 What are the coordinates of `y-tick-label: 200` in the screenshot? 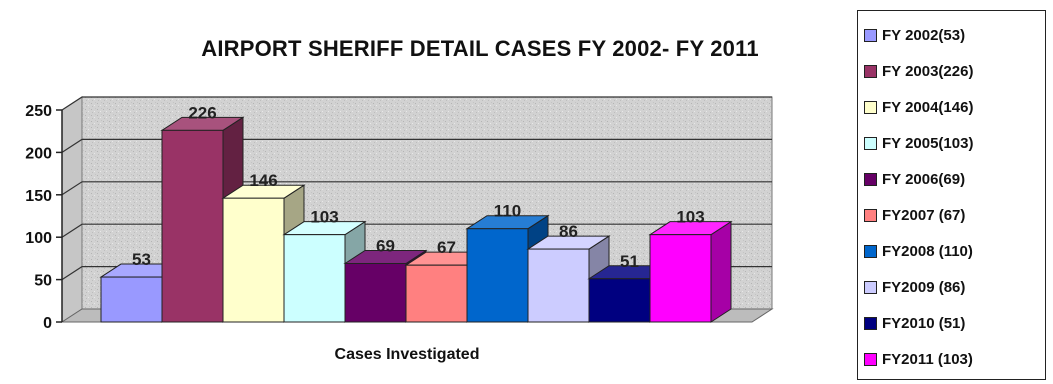 It's located at (38, 153).